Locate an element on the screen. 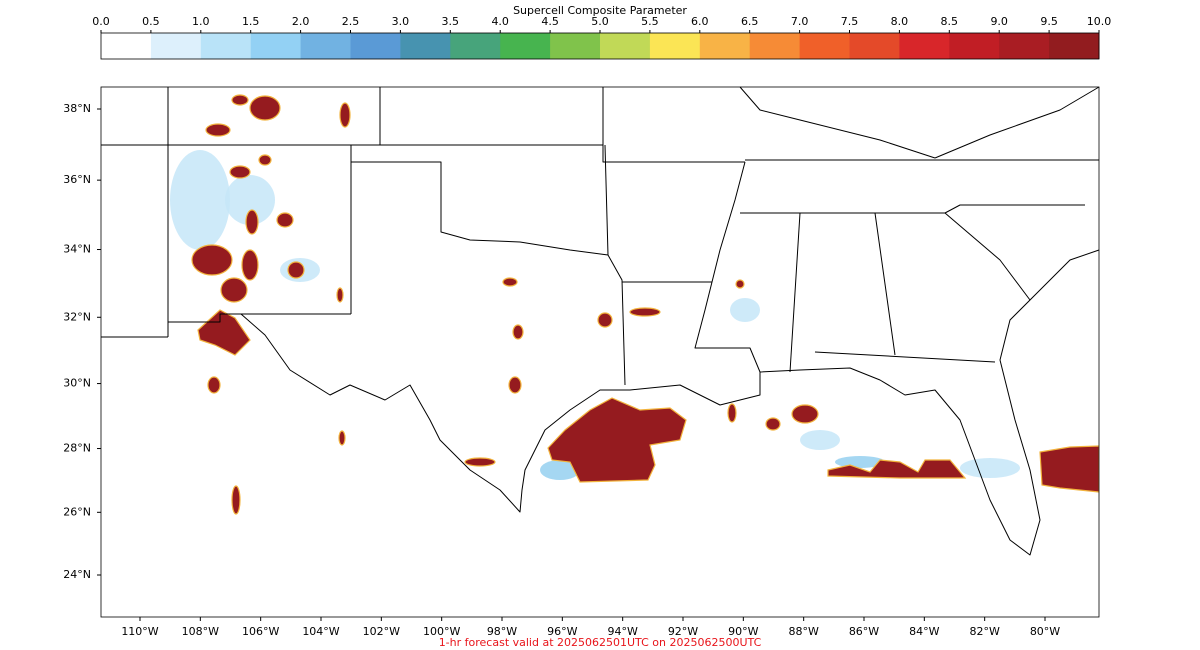  colorbar-tick-label: 9.0 is located at coordinates (999, 21).